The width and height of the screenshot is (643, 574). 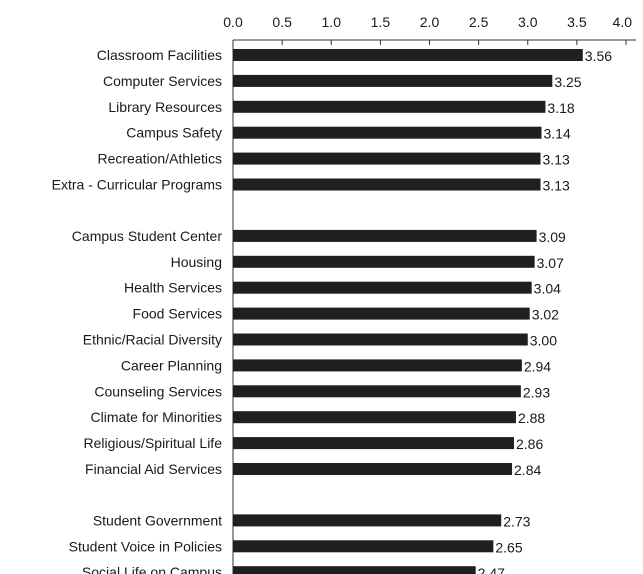 What do you see at coordinates (196, 262) in the screenshot?
I see `category-label: Housing` at bounding box center [196, 262].